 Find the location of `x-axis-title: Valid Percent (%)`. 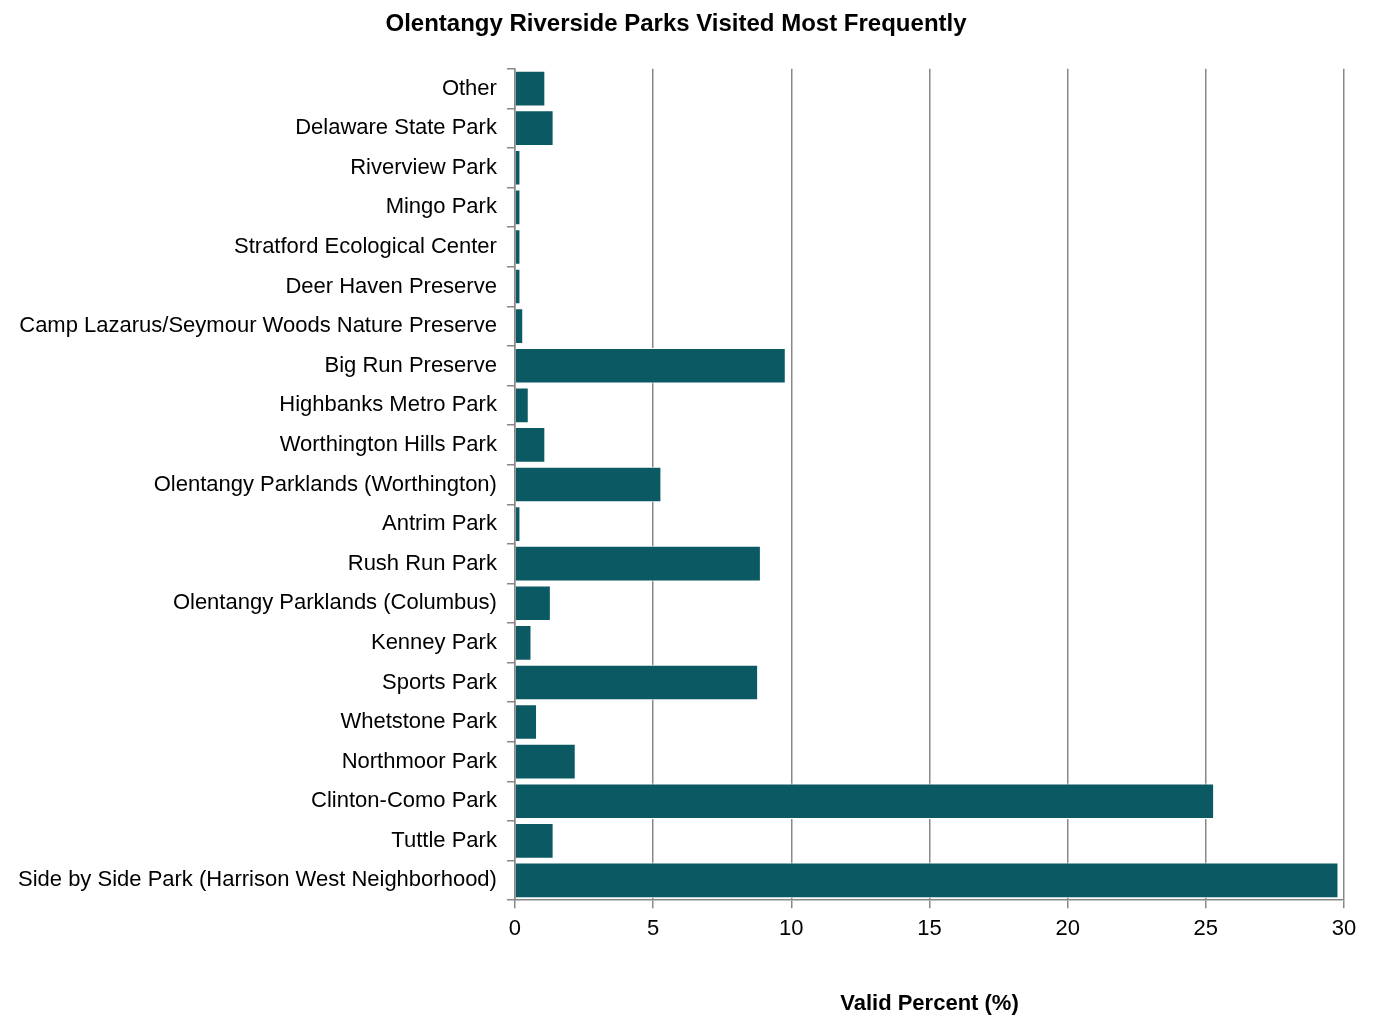

x-axis-title: Valid Percent (%) is located at coordinates (929, 1002).